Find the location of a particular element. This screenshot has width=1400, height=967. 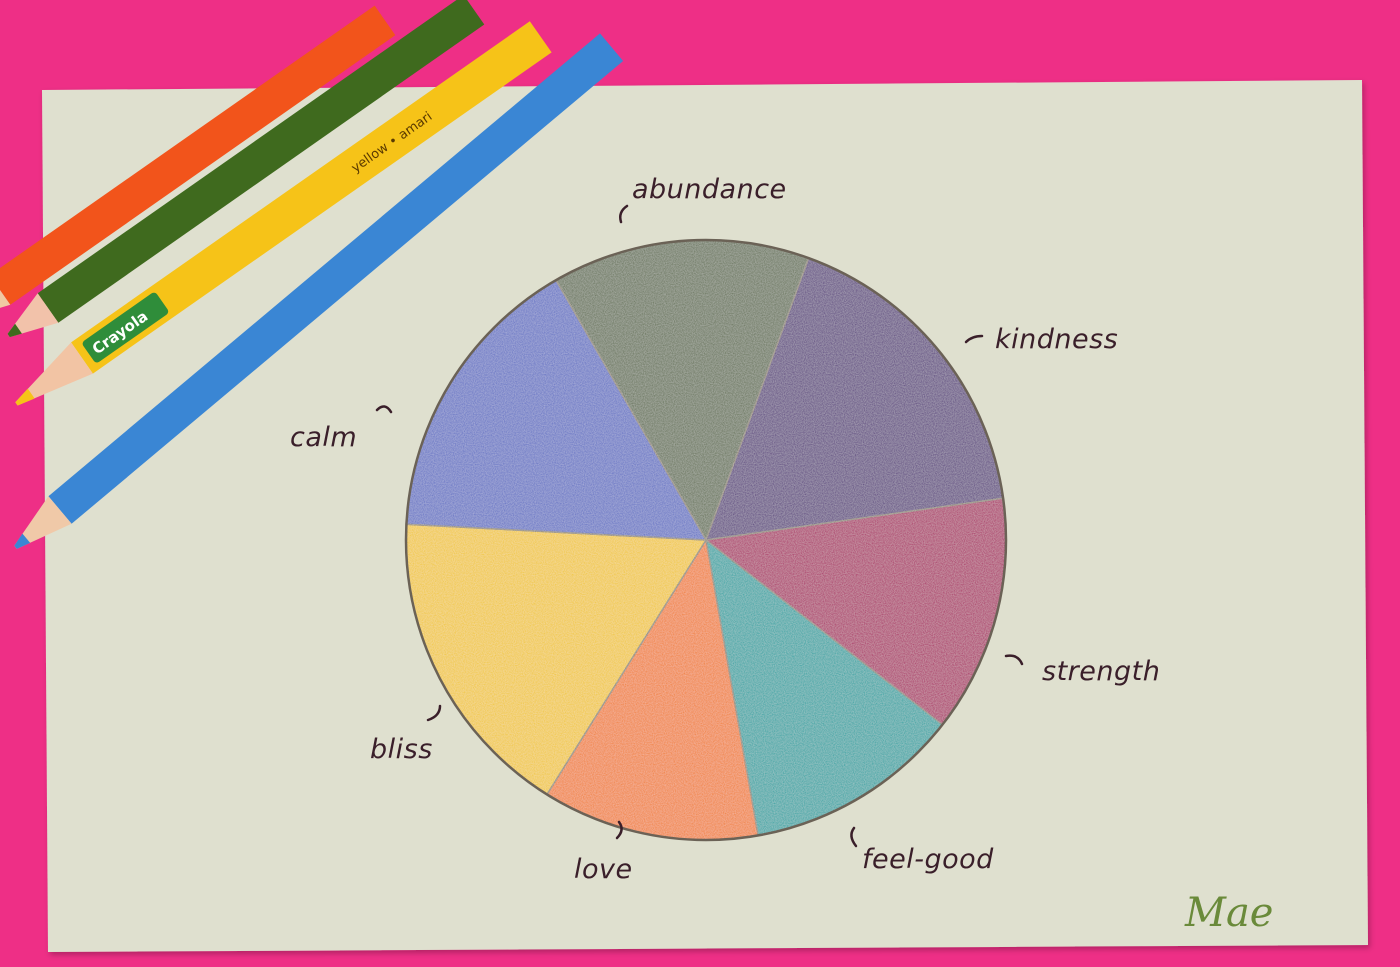

signature: Mae is located at coordinates (1228, 913).